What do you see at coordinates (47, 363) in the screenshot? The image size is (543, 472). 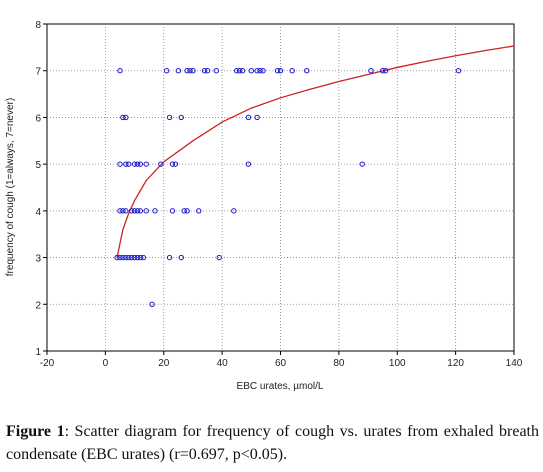 I see `x-tick-label: -20` at bounding box center [47, 363].